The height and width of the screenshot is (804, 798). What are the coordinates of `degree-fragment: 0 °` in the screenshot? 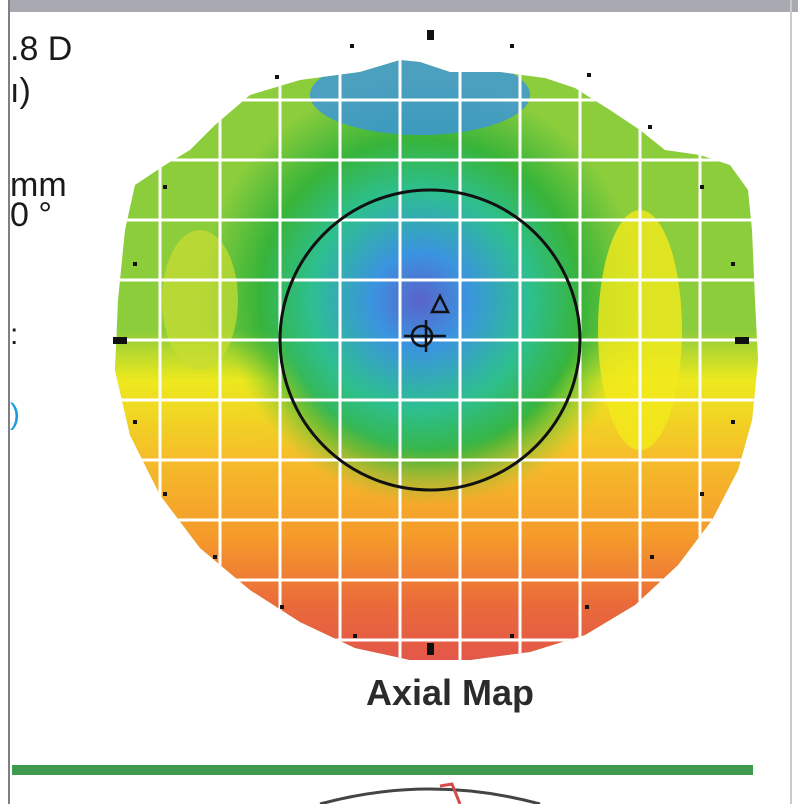 It's located at (31, 215).